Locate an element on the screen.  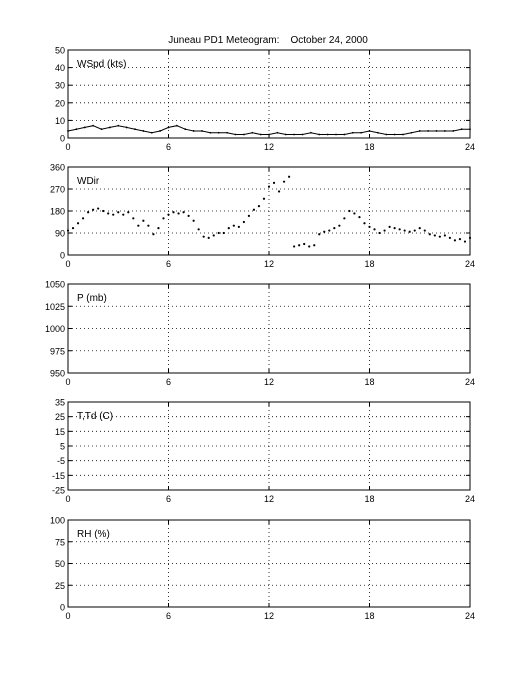
y-tick-label: 100 is located at coordinates (57, 521).